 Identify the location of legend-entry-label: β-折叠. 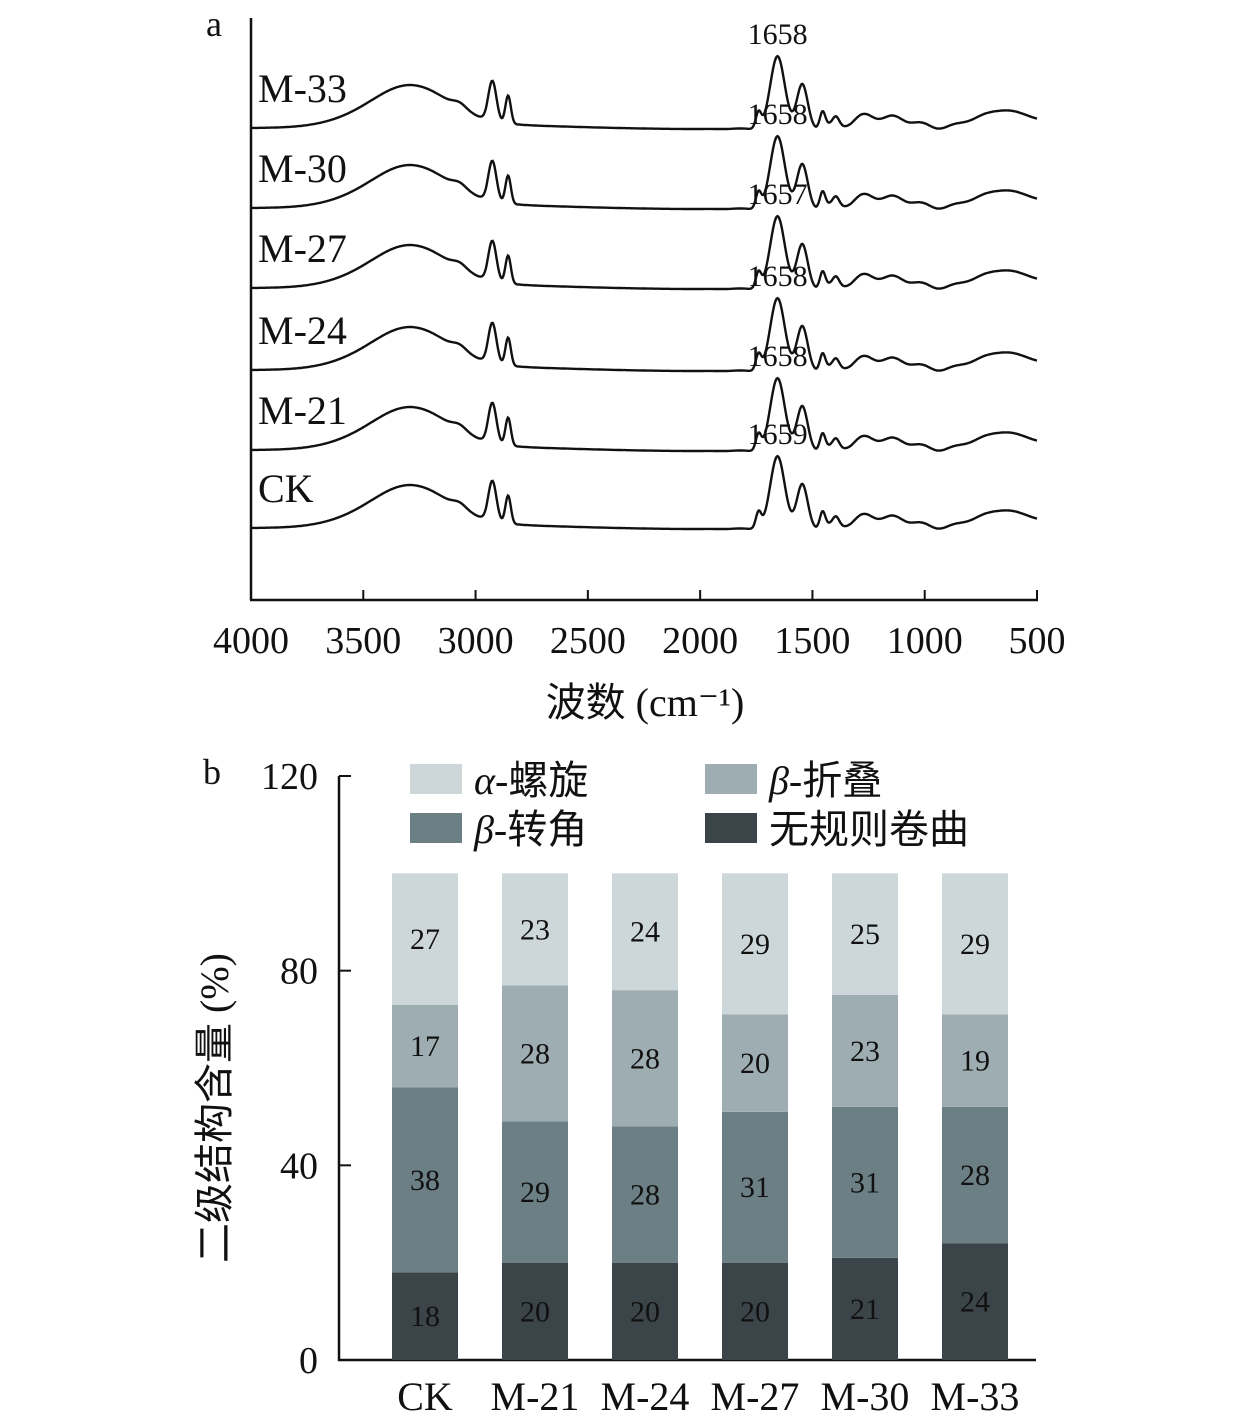
(825, 780).